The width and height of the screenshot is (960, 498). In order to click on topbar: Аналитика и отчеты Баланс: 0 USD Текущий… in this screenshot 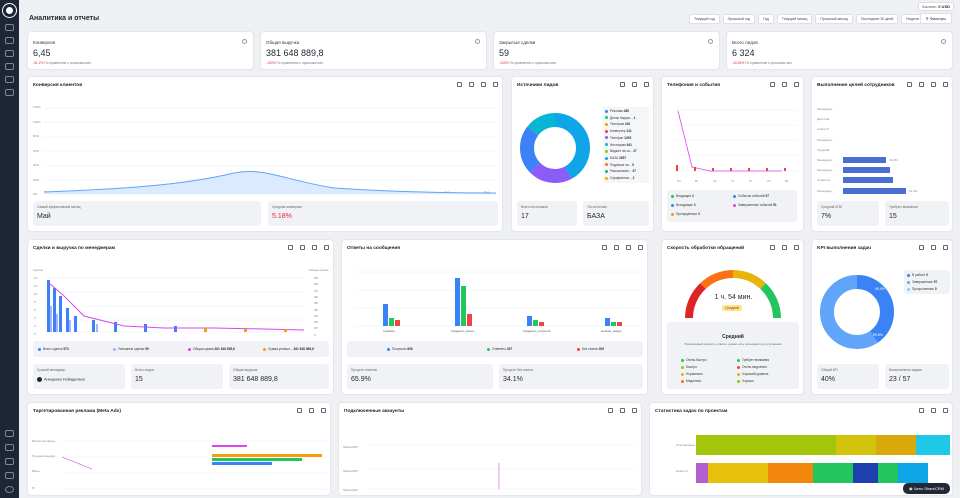, I will do `click(489, 15)`.